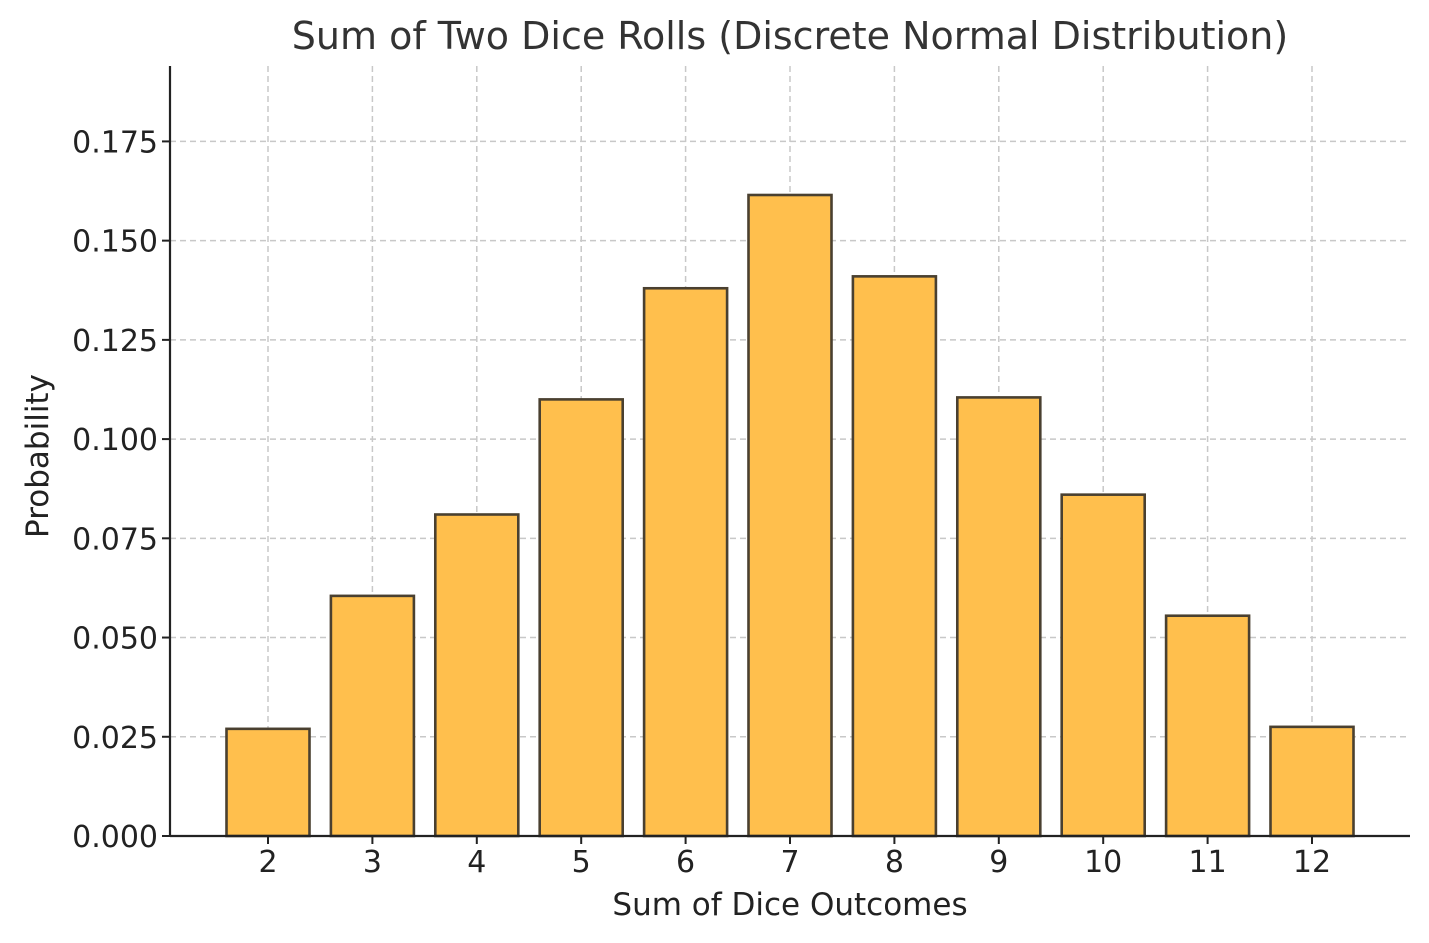  Describe the element at coordinates (476, 862) in the screenshot. I see `x-tick-label: 4` at that location.